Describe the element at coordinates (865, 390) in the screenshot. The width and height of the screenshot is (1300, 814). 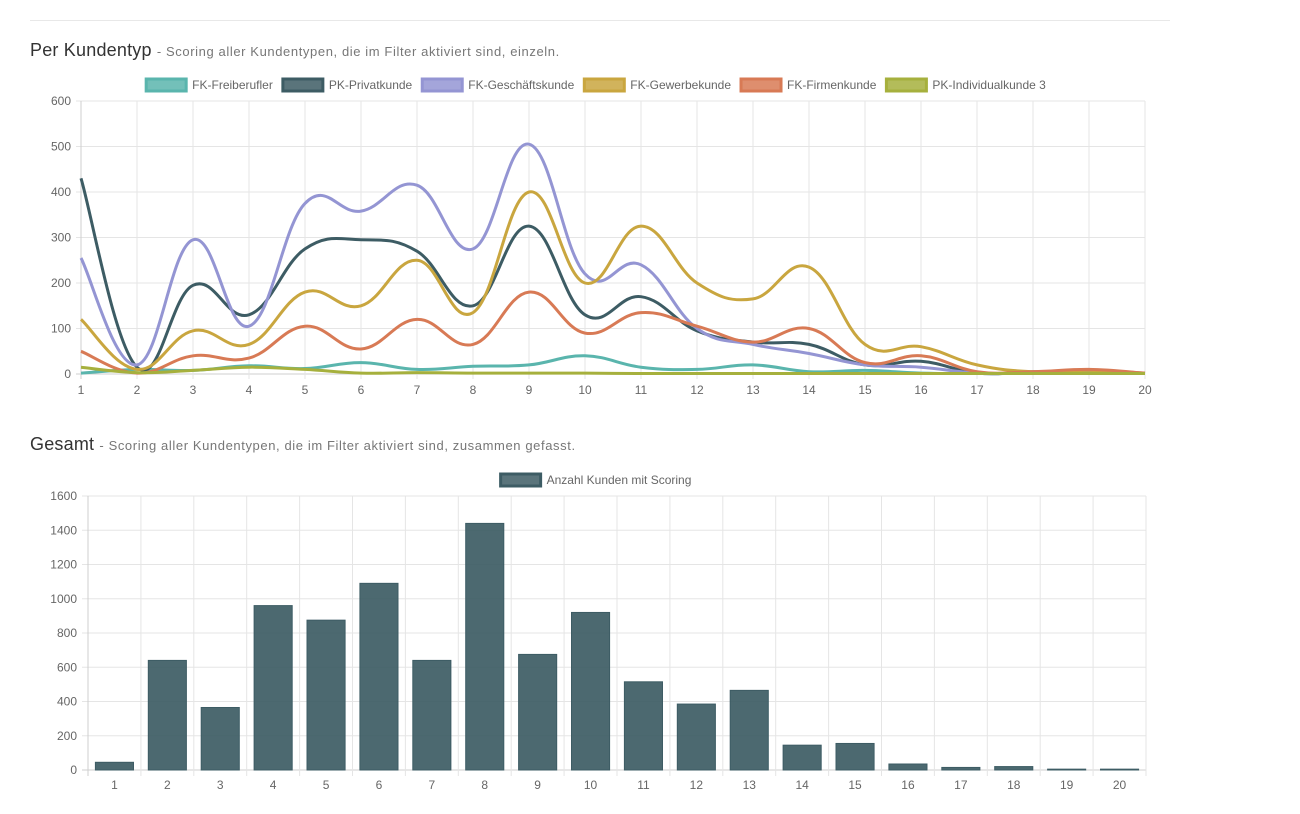
I see `x-tick-label: 15` at that location.